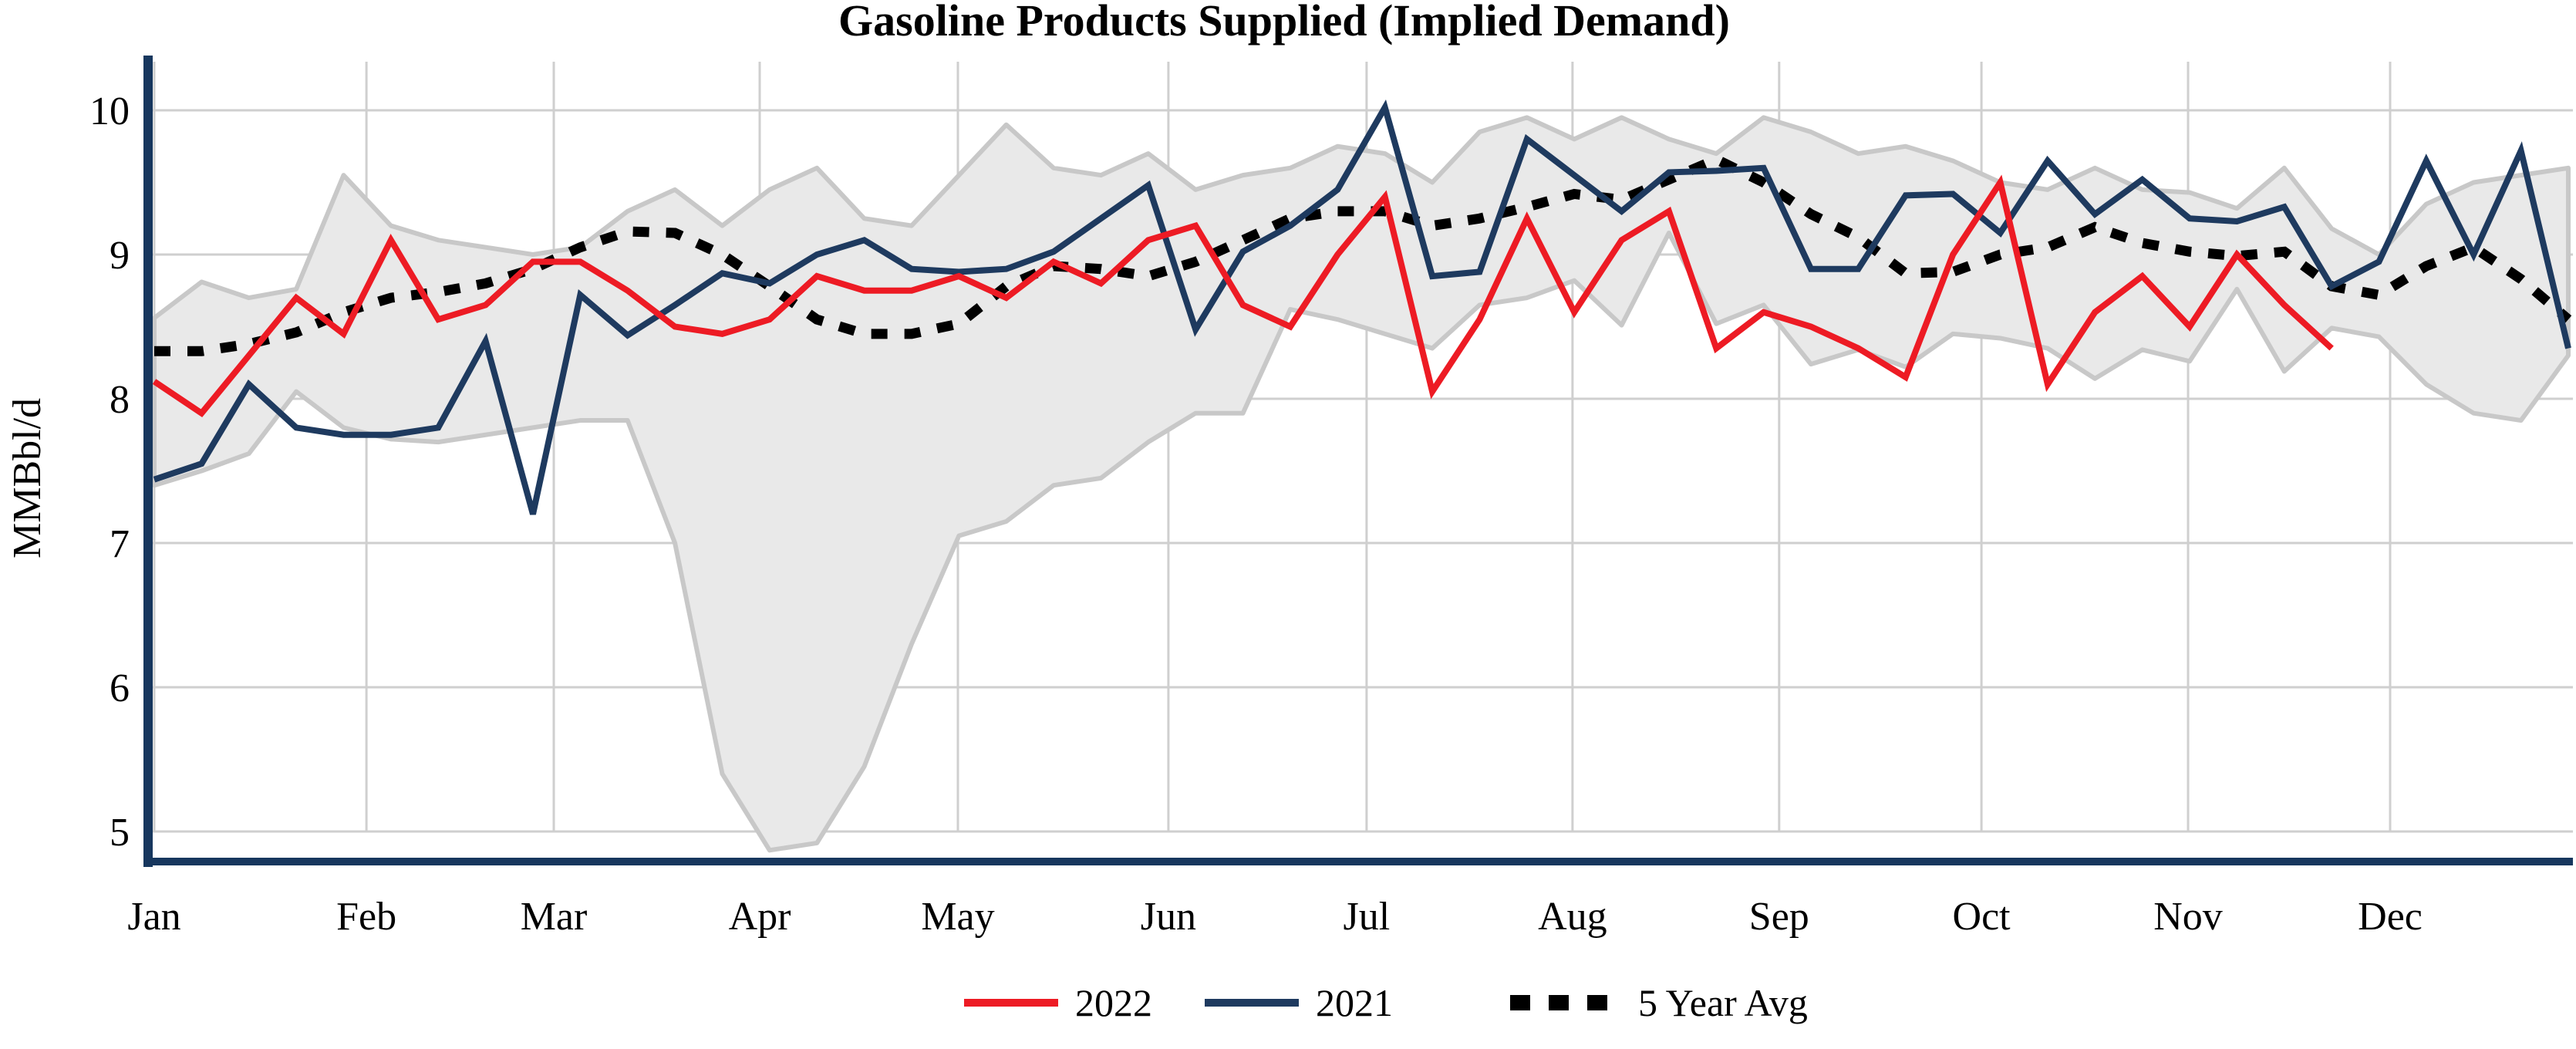 The width and height of the screenshot is (2576, 1049). Describe the element at coordinates (1982, 917) in the screenshot. I see `x-tick-Oct: Oct` at that location.